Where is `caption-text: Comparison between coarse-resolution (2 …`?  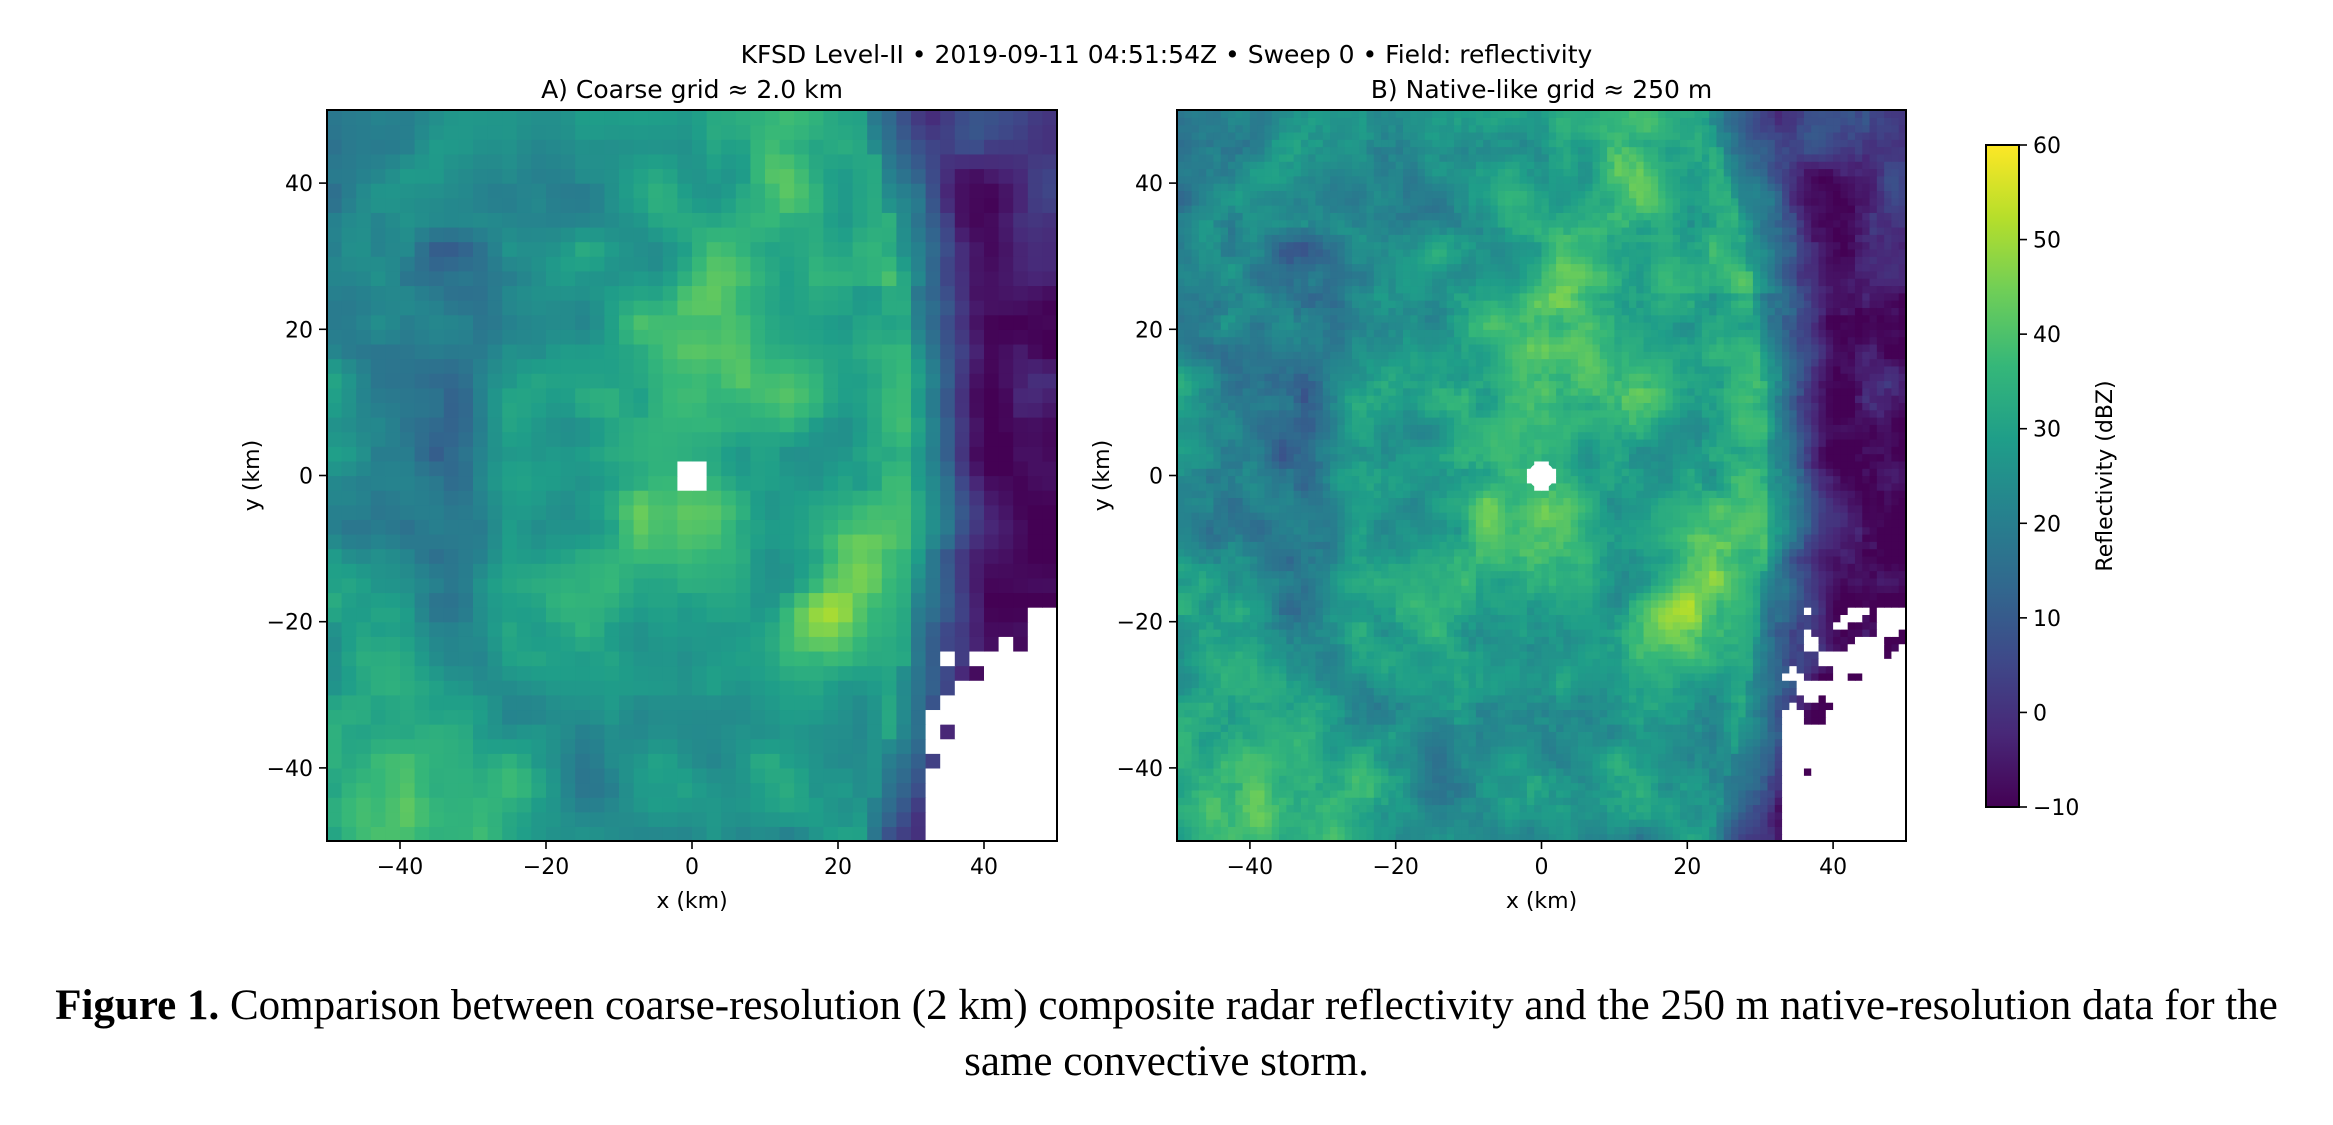
caption-text: Comparison between coarse-resolution (2 … is located at coordinates (1248, 1033).